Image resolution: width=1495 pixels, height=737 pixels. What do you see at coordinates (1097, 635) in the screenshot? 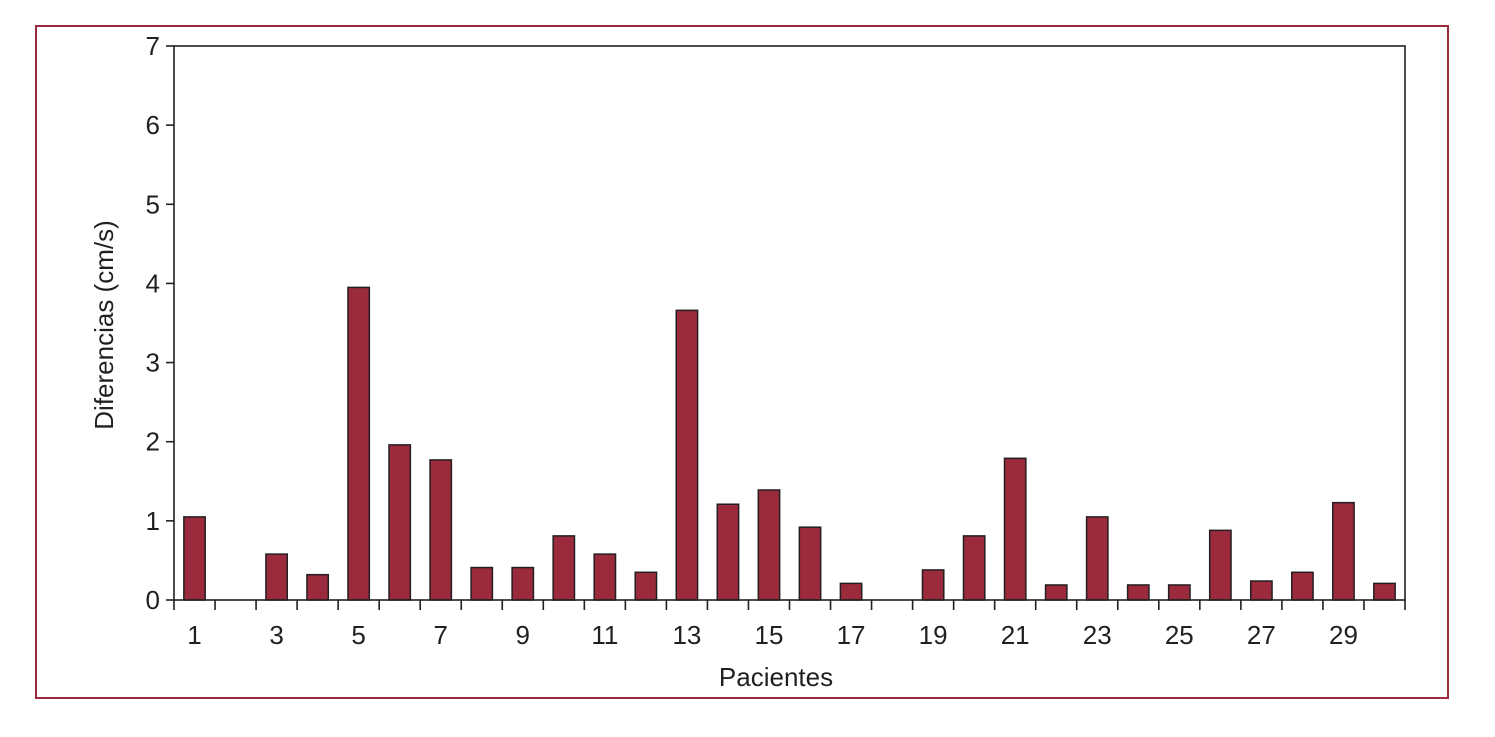
I see `x-tick-label-23: 23` at bounding box center [1097, 635].